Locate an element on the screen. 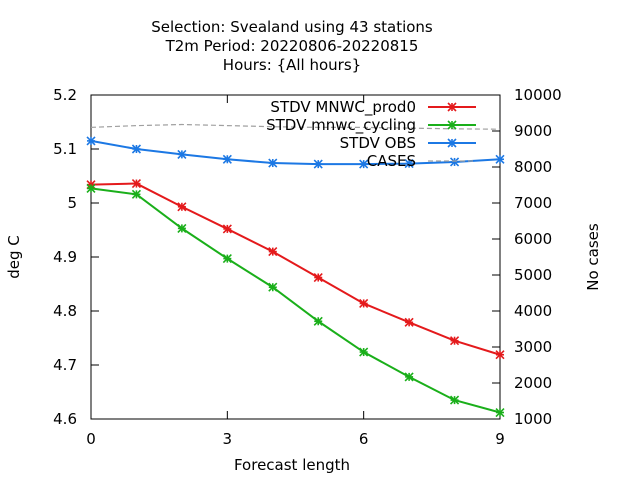 Image resolution: width=640 pixels, height=480 pixels. y-axis-label: deg C is located at coordinates (14, 257).